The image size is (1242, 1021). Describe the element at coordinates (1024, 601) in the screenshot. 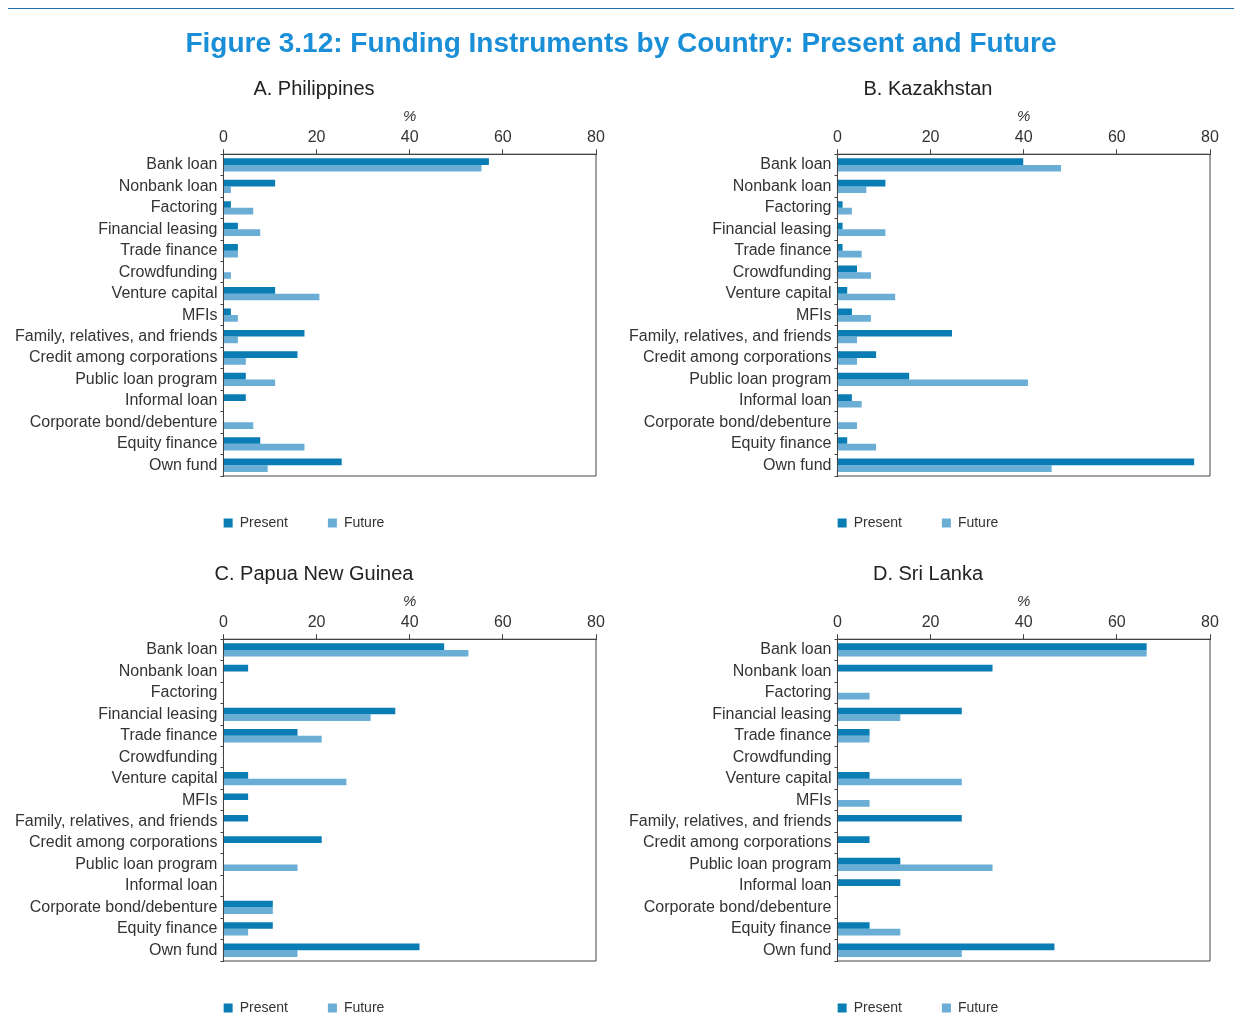

I see `x-axis-title: %` at that location.